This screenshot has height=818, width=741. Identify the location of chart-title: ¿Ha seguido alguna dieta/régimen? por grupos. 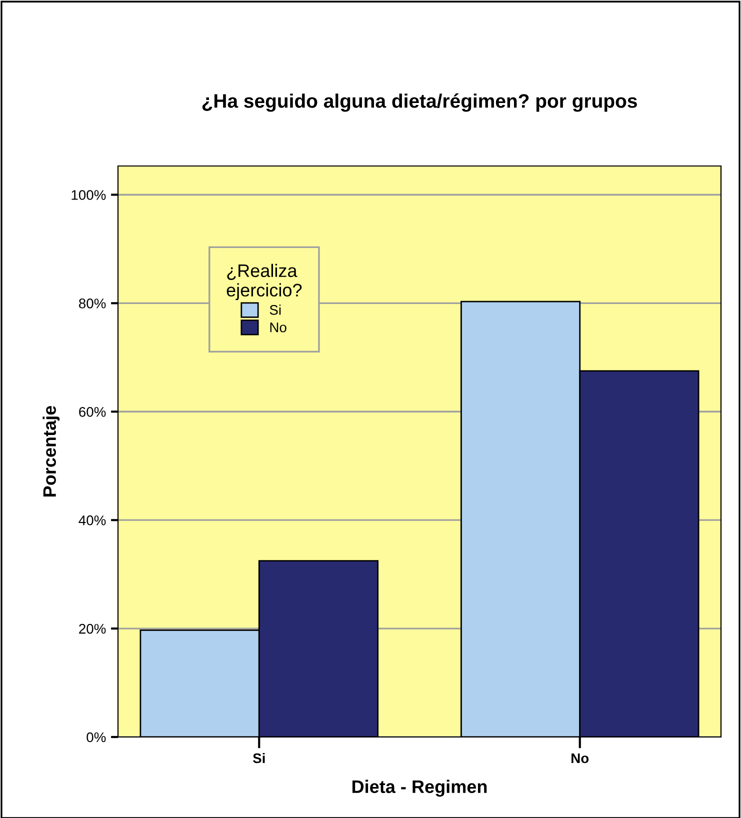
(419, 102).